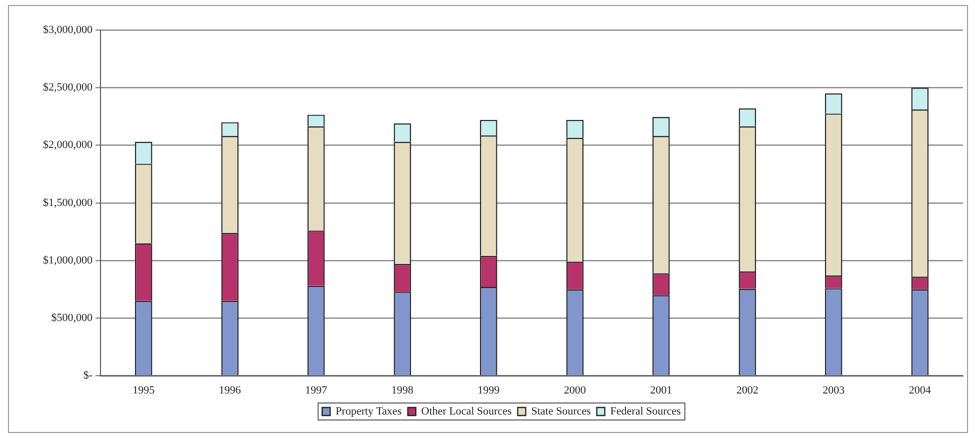 Image resolution: width=975 pixels, height=439 pixels. Describe the element at coordinates (575, 390) in the screenshot. I see `x-tick-label: 2000` at that location.